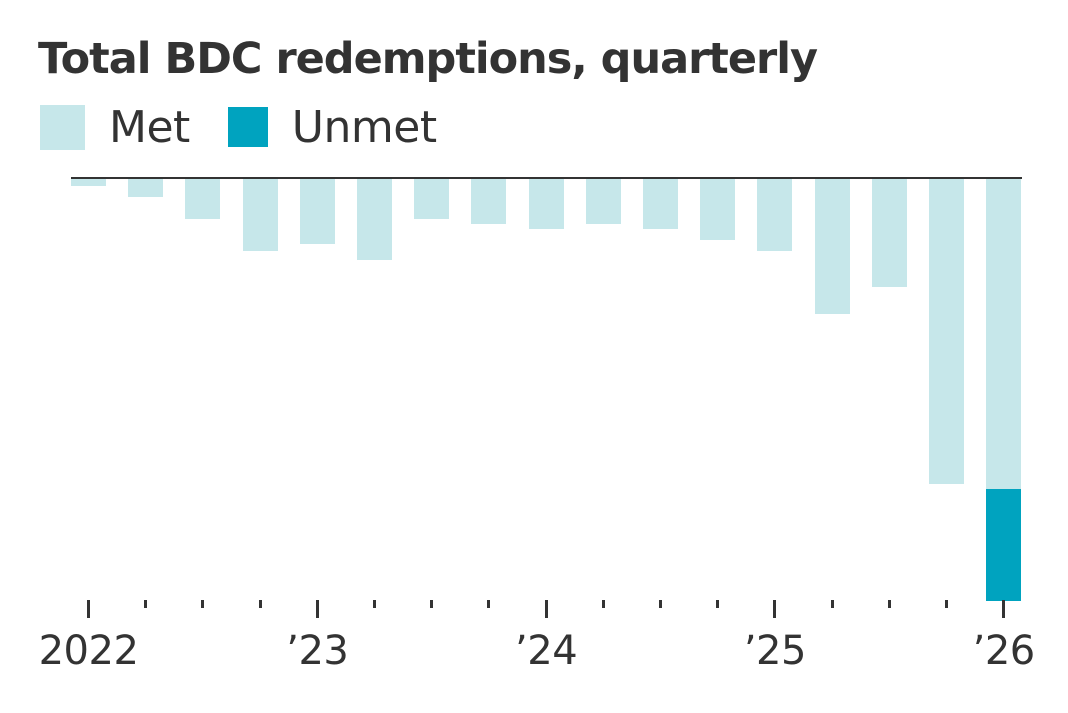 This screenshot has width=1068, height=713. What do you see at coordinates (247, 127) in the screenshot?
I see `legend-swatch-unmet` at bounding box center [247, 127].